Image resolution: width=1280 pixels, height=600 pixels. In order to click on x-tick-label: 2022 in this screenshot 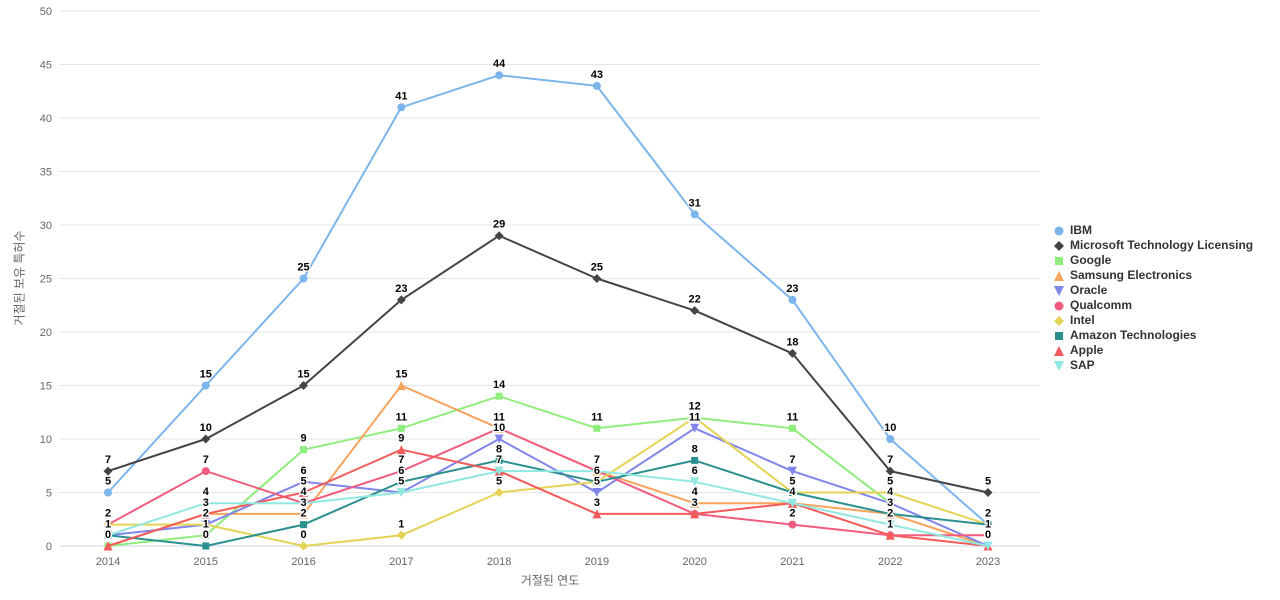, I will do `click(890, 562)`.